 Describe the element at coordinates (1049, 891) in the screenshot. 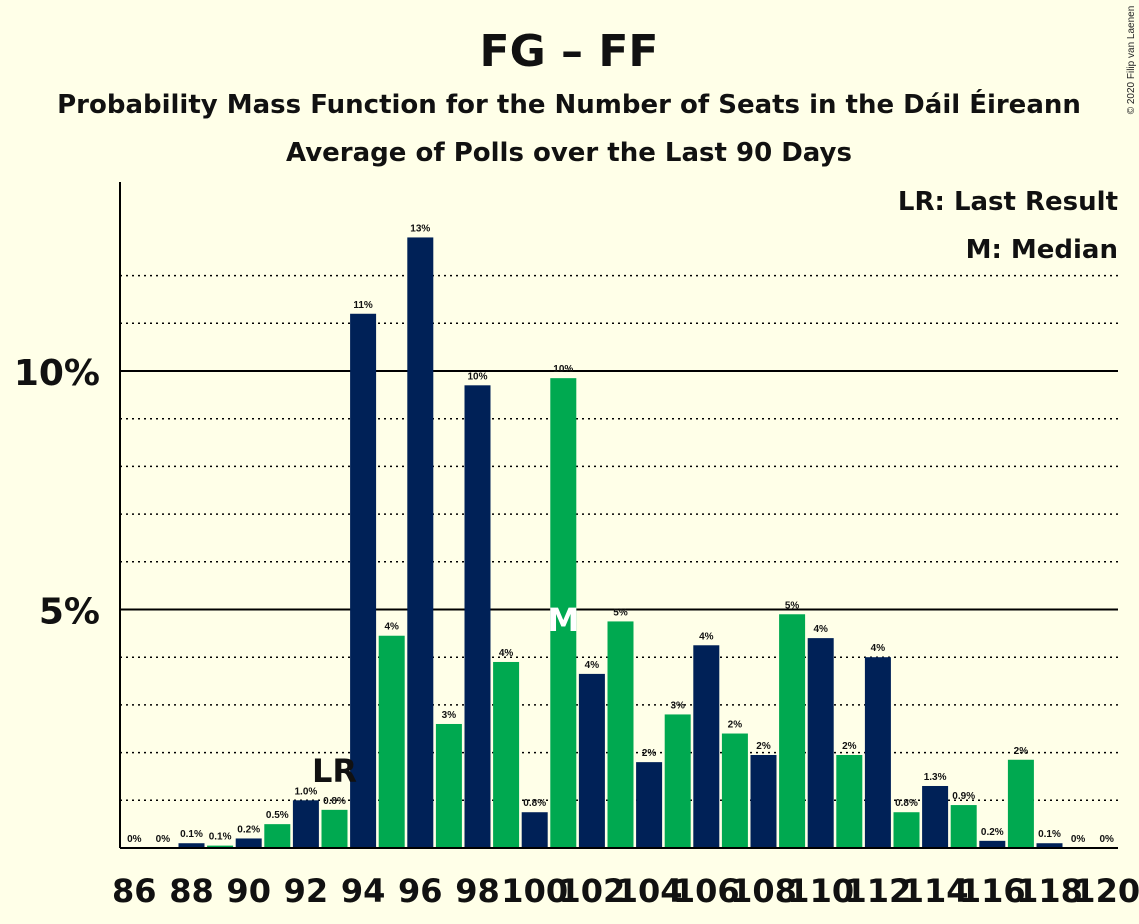

I see `x-tick-118: 118` at that location.